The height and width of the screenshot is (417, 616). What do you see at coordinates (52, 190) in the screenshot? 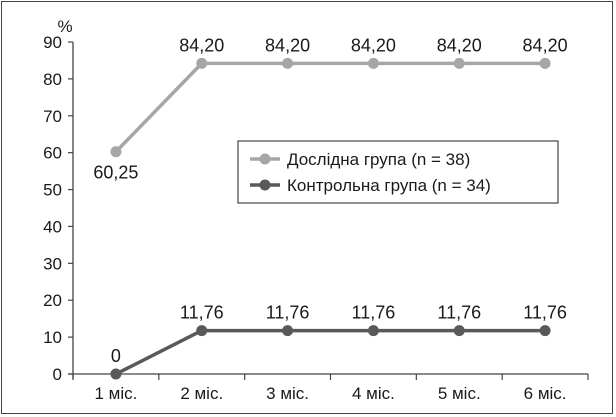
I see `y-tick-label: 50` at bounding box center [52, 190].